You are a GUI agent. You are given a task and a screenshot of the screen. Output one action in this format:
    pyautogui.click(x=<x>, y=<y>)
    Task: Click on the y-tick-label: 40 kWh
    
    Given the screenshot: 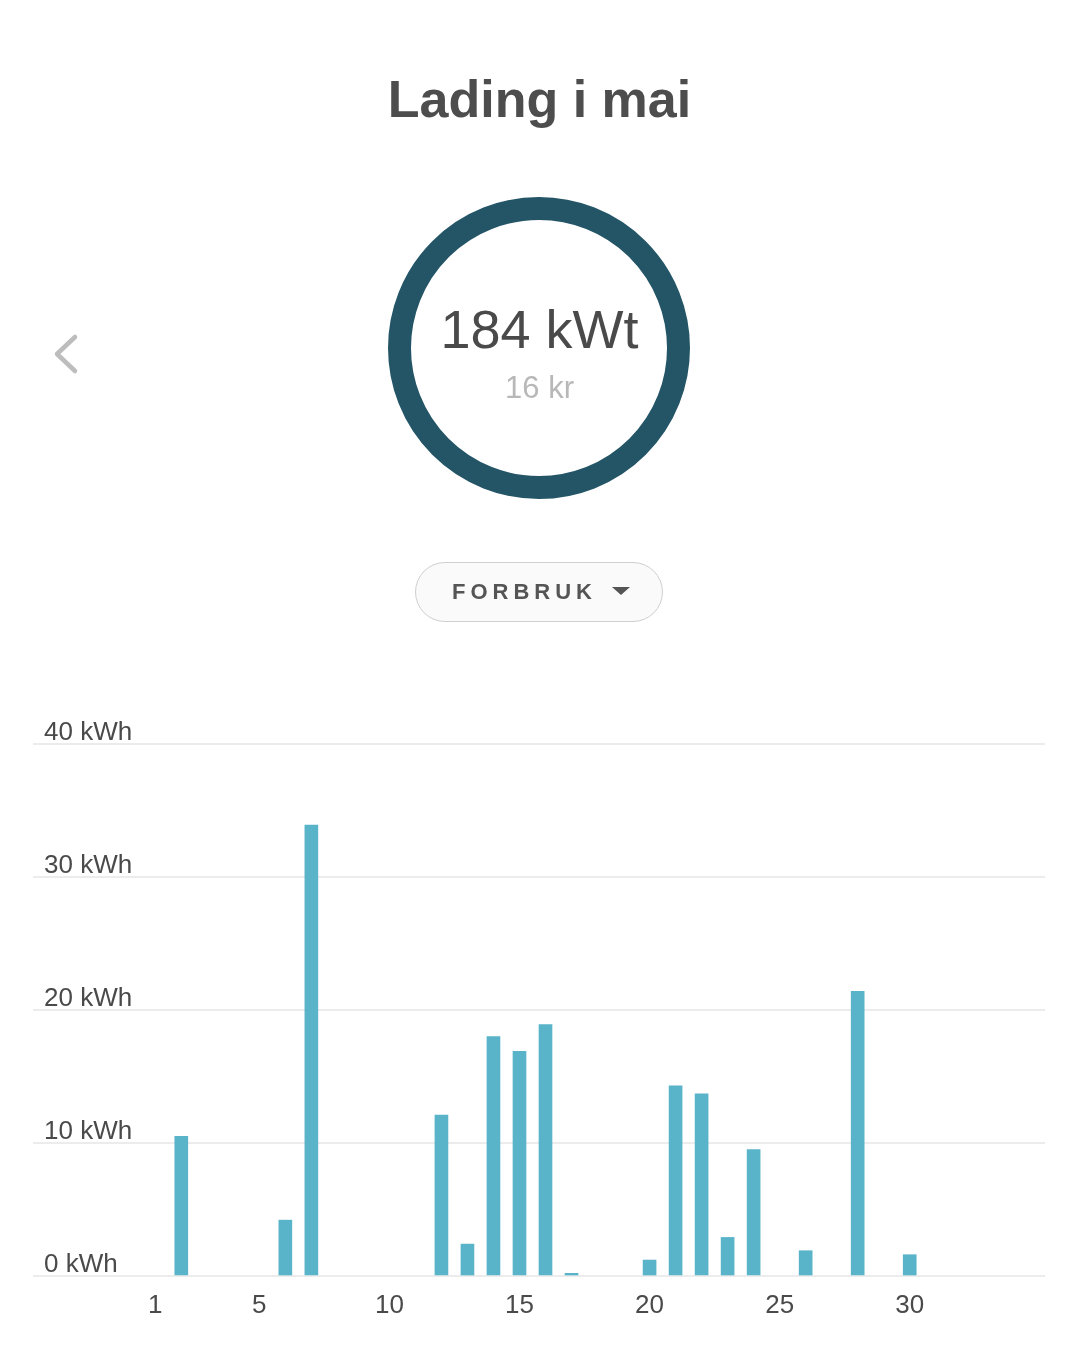 What is the action you would take?
    pyautogui.click(x=88, y=731)
    